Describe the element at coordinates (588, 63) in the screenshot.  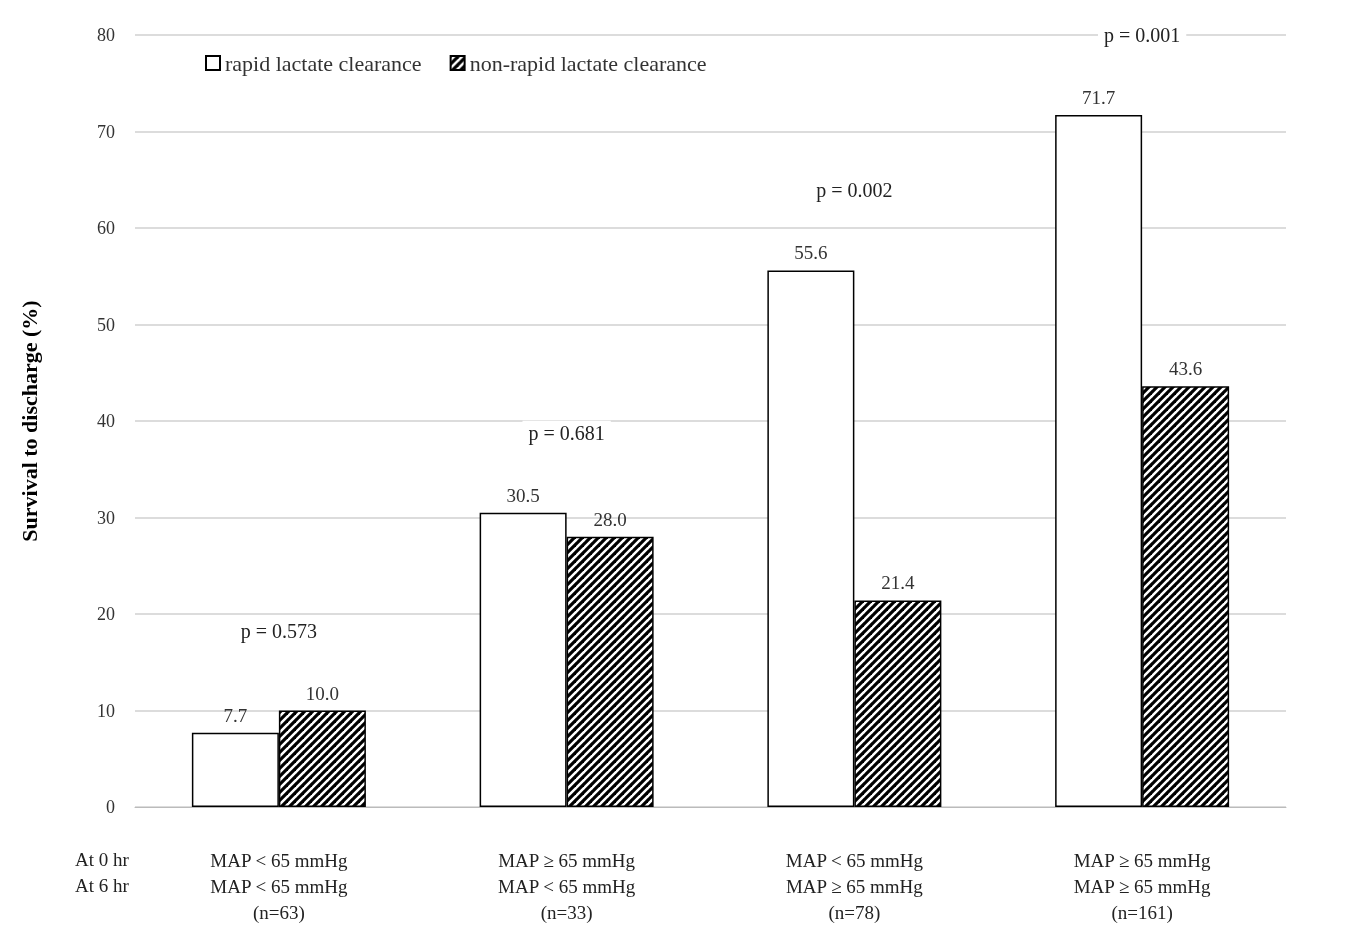
I see `legend-label: non-rapid lactate clearance` at that location.